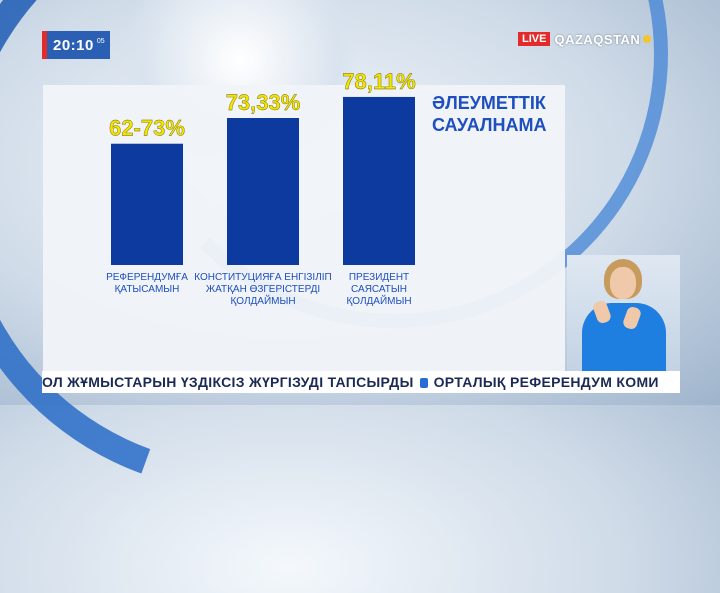 This screenshot has height=593, width=720. Describe the element at coordinates (597, 39) in the screenshot. I see `channel-brand: QAZAQSTAN` at that location.